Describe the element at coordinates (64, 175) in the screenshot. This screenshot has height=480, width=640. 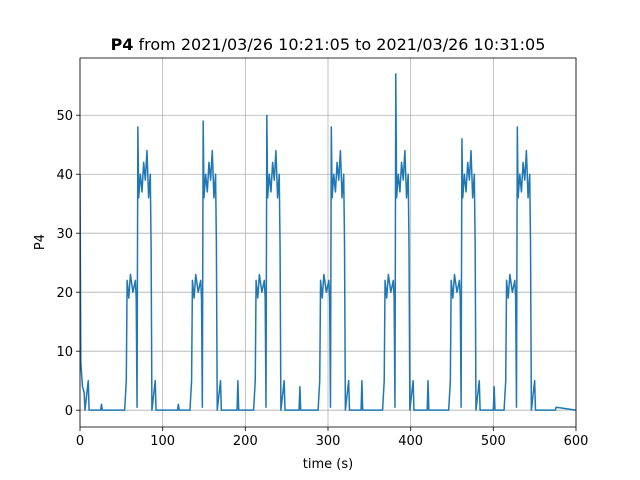
I see `y-tick-label: 40` at that location.